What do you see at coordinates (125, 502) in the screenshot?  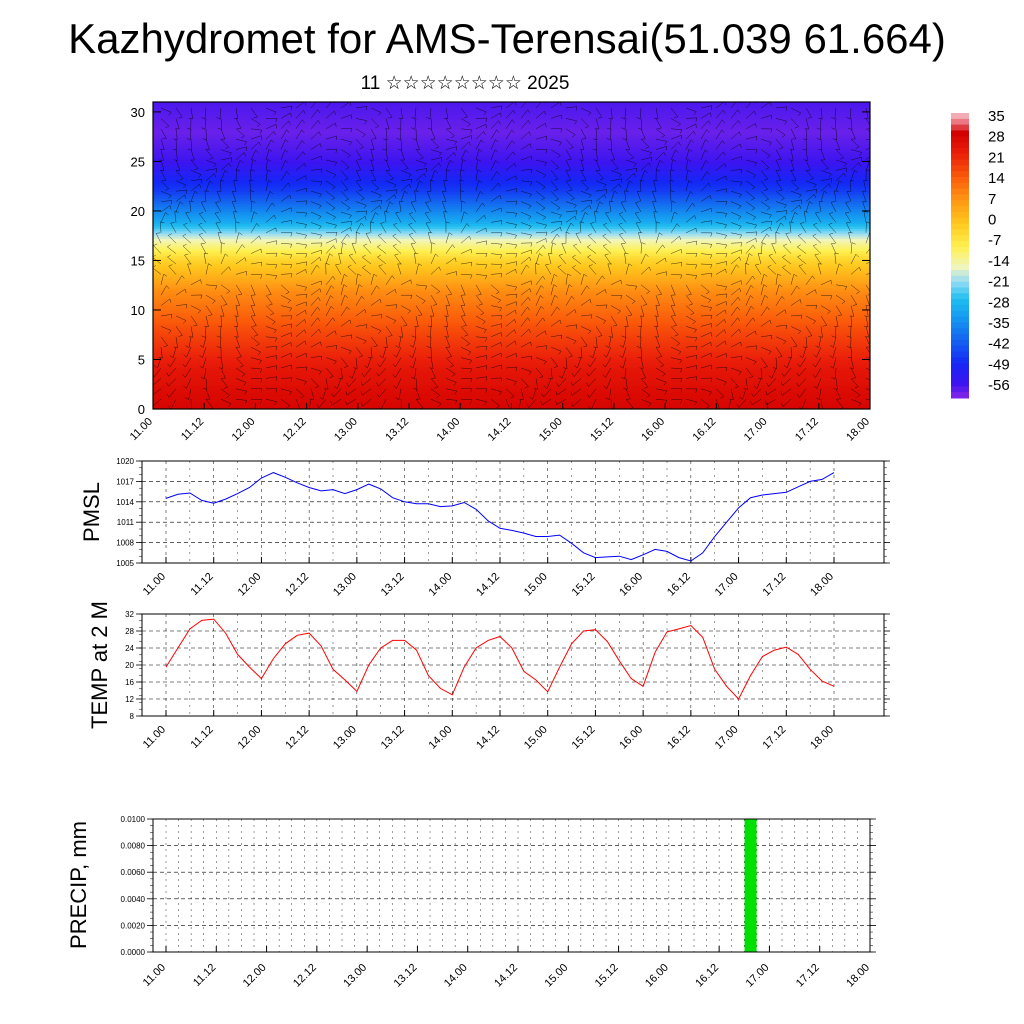 I see `y-tick-label: 1014` at bounding box center [125, 502].